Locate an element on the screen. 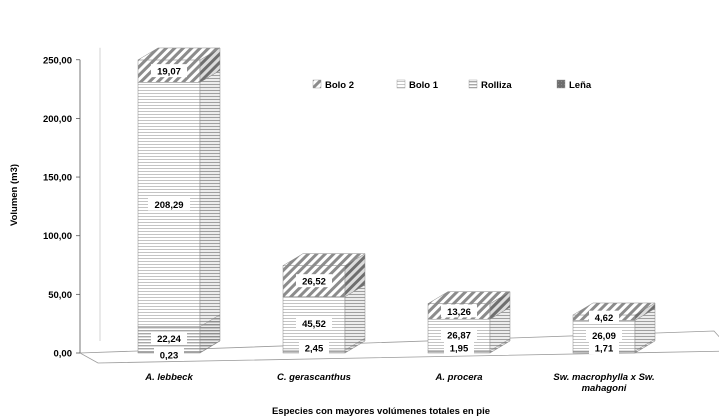  data-label: 26,09 is located at coordinates (604, 336).